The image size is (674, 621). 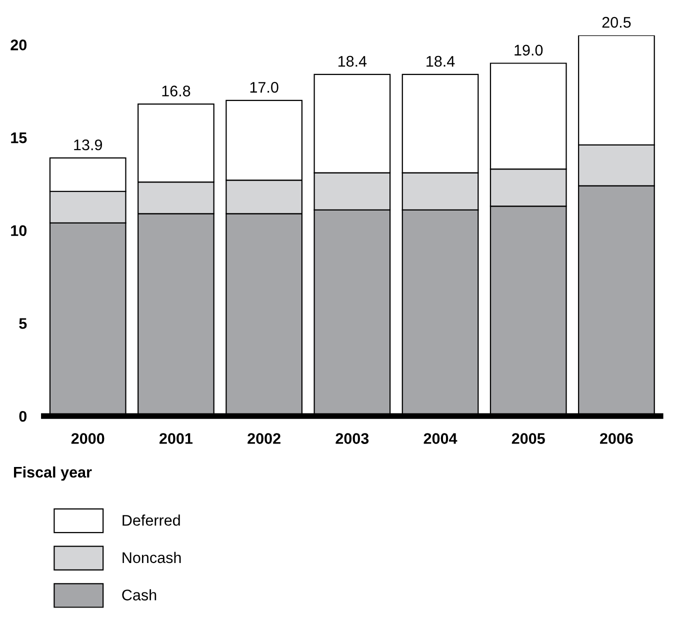 What do you see at coordinates (264, 438) in the screenshot?
I see `x-tick-label: 2002` at bounding box center [264, 438].